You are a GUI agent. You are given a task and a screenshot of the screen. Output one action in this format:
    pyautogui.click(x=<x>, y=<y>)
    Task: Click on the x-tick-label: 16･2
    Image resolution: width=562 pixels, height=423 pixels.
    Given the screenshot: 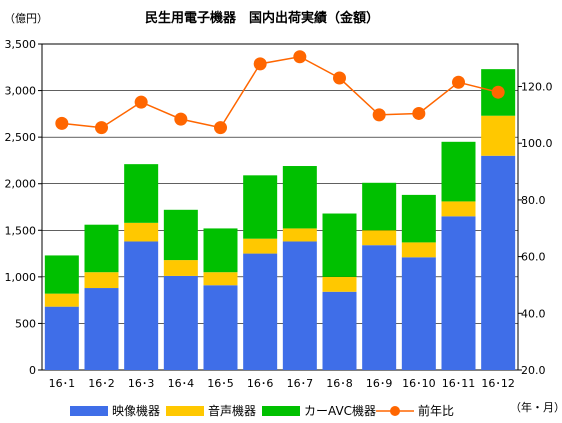 What is the action you would take?
    pyautogui.click(x=101, y=383)
    